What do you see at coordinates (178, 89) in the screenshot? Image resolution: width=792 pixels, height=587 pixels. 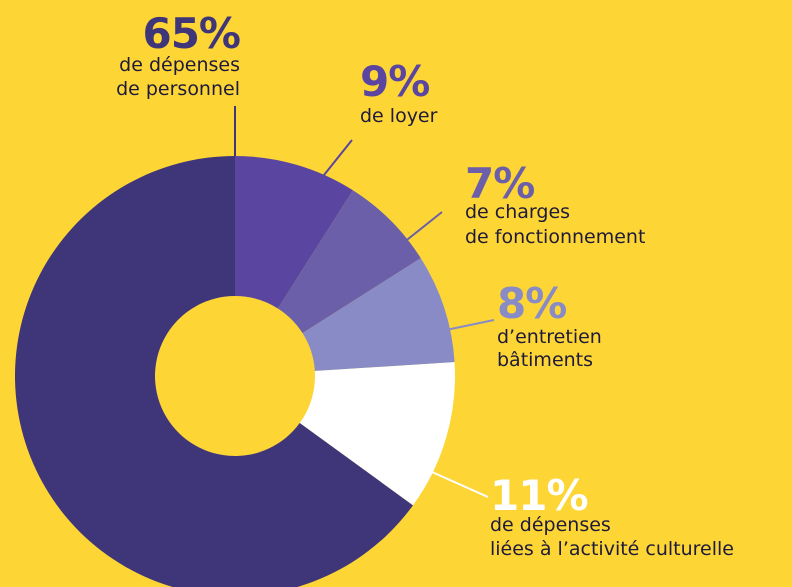 I see `slice-label: de personnel` at bounding box center [178, 89].